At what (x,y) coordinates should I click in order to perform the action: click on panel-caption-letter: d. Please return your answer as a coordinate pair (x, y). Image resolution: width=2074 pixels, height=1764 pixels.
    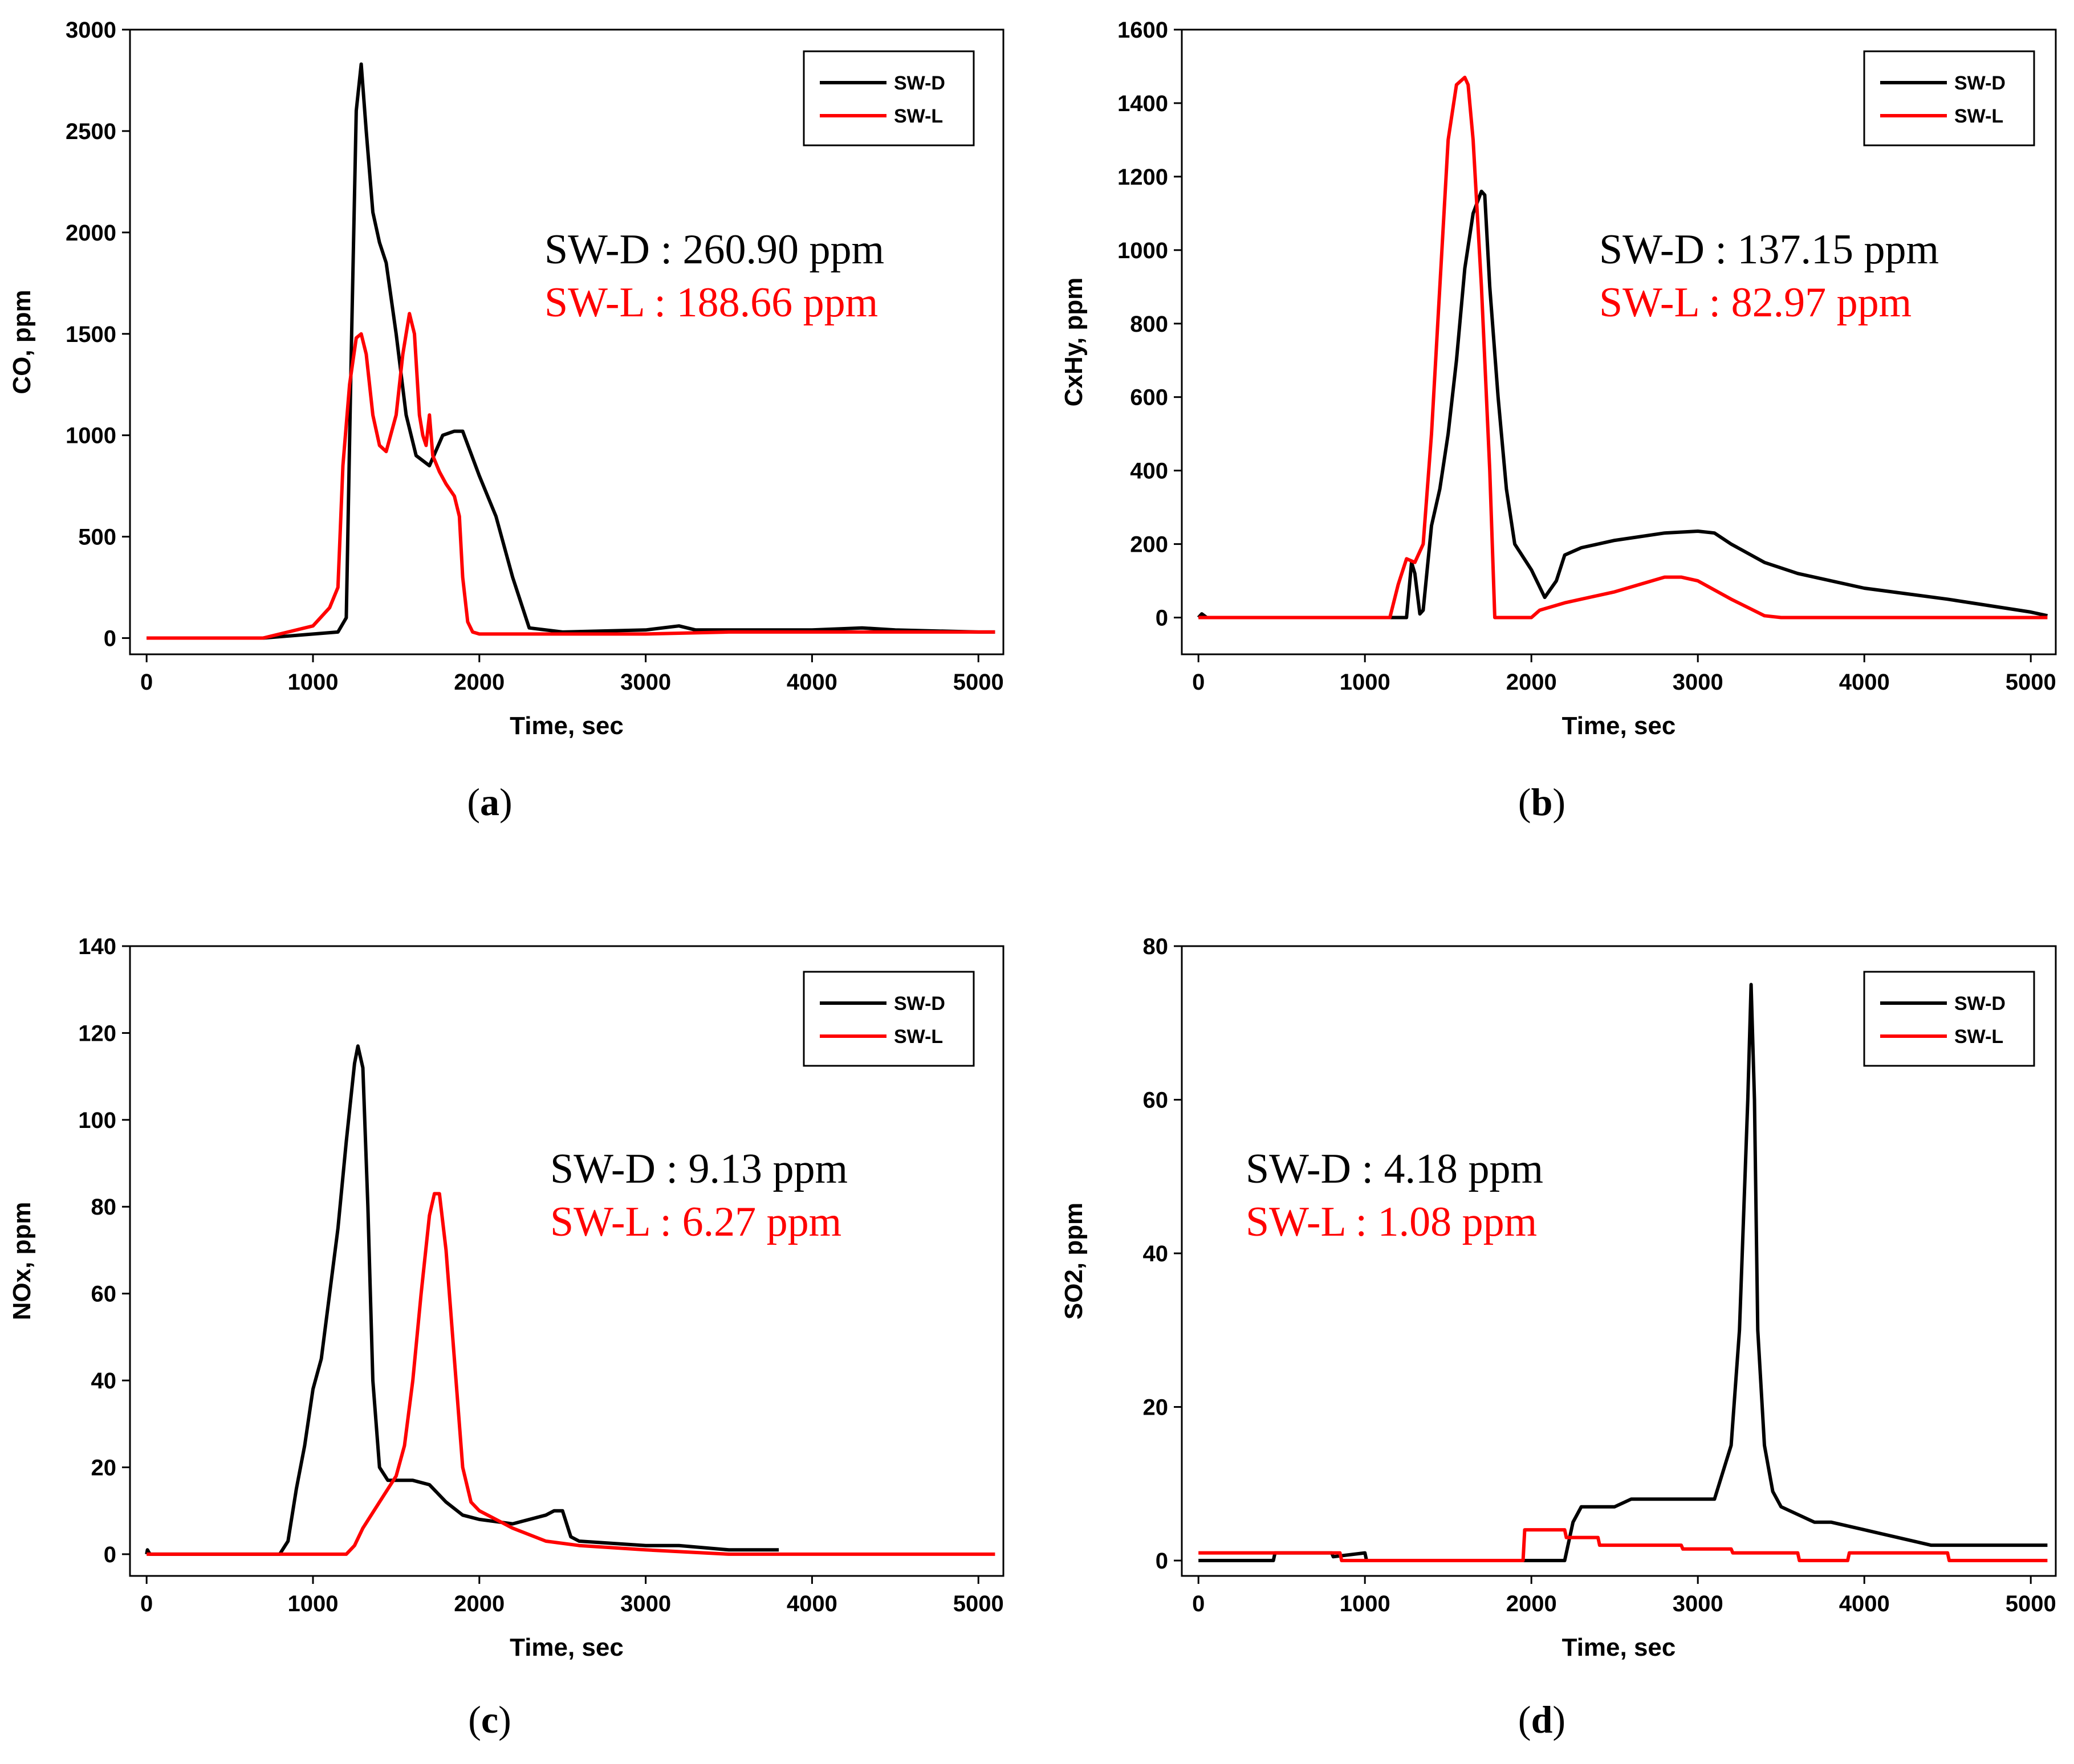
    Looking at the image, I should click on (1542, 1720).